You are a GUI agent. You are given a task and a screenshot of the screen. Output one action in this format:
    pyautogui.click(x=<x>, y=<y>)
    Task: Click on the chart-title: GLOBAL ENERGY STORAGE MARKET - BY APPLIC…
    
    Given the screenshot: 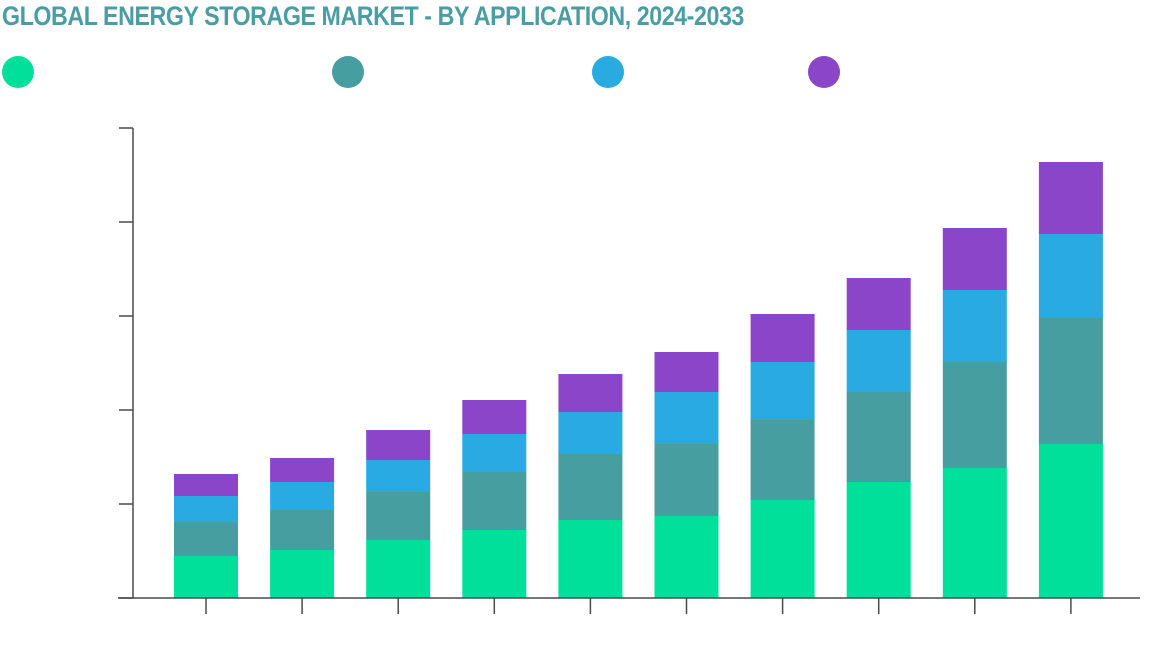 What is the action you would take?
    pyautogui.click(x=373, y=16)
    